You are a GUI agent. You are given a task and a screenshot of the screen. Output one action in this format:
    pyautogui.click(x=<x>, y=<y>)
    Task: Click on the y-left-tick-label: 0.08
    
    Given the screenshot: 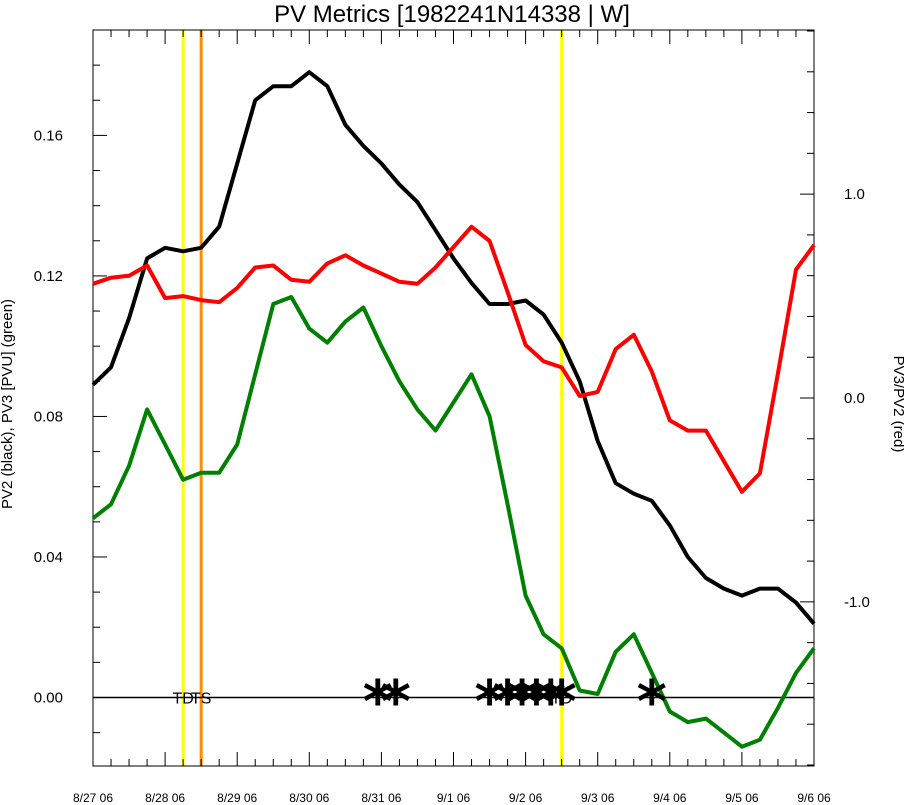 What is the action you would take?
    pyautogui.click(x=48, y=416)
    